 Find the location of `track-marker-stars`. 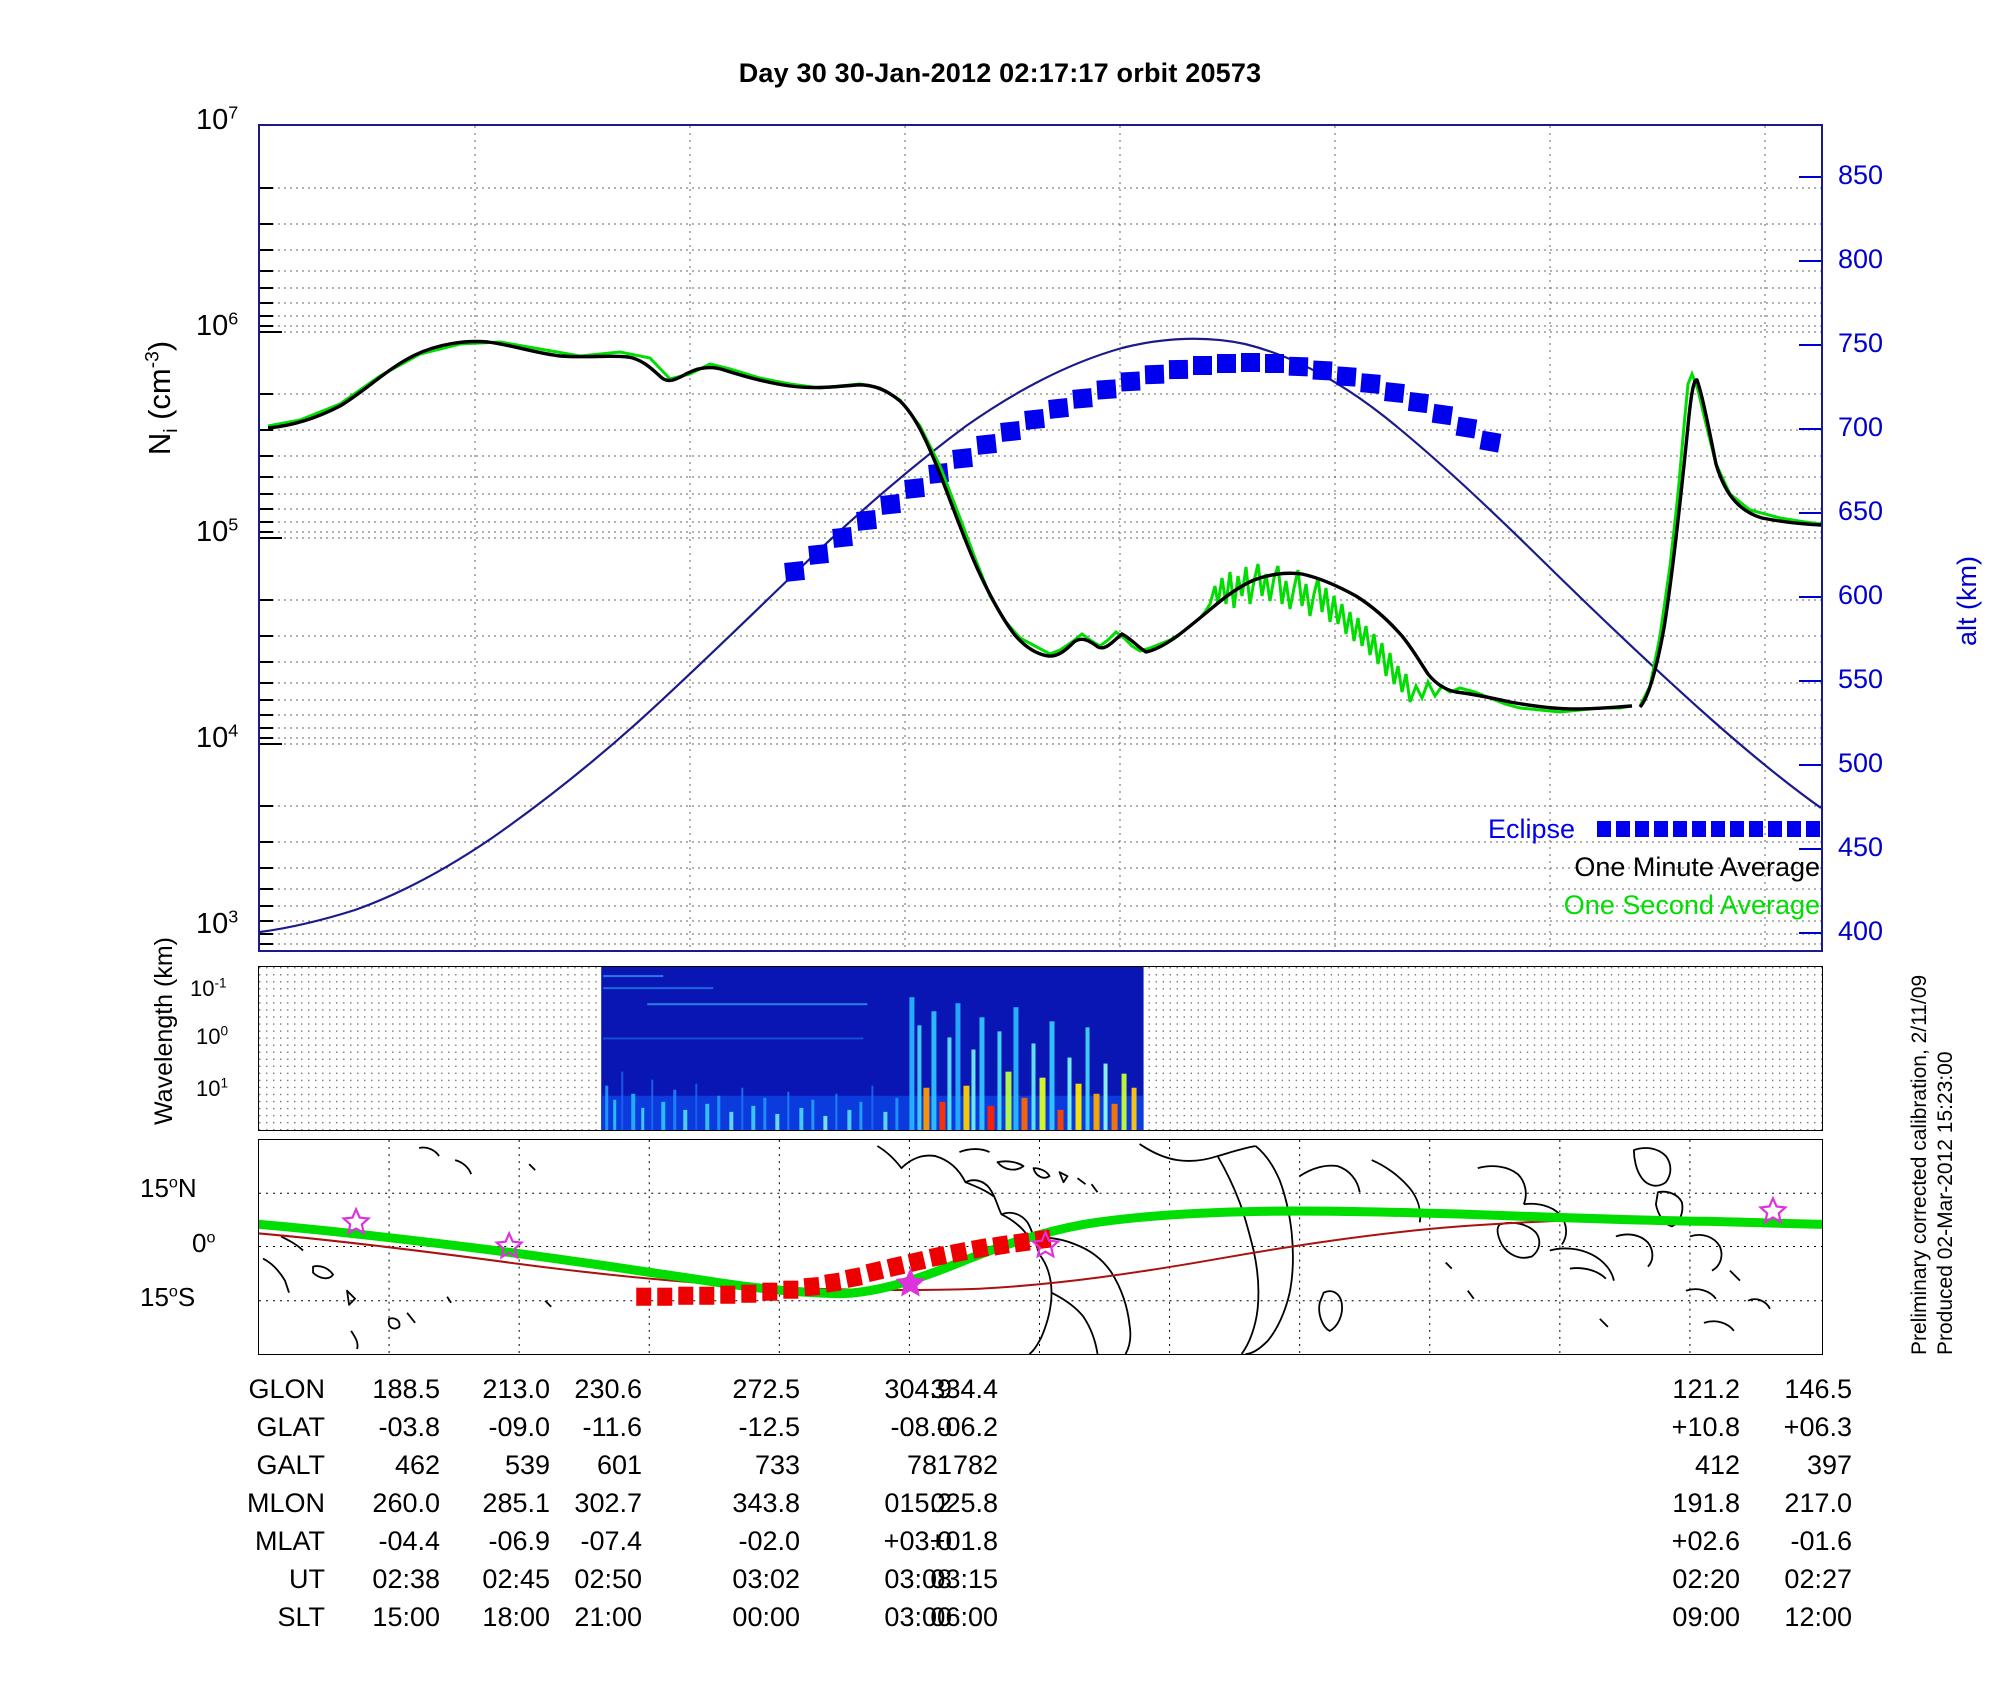

track-marker-stars is located at coordinates (1064, 1246).